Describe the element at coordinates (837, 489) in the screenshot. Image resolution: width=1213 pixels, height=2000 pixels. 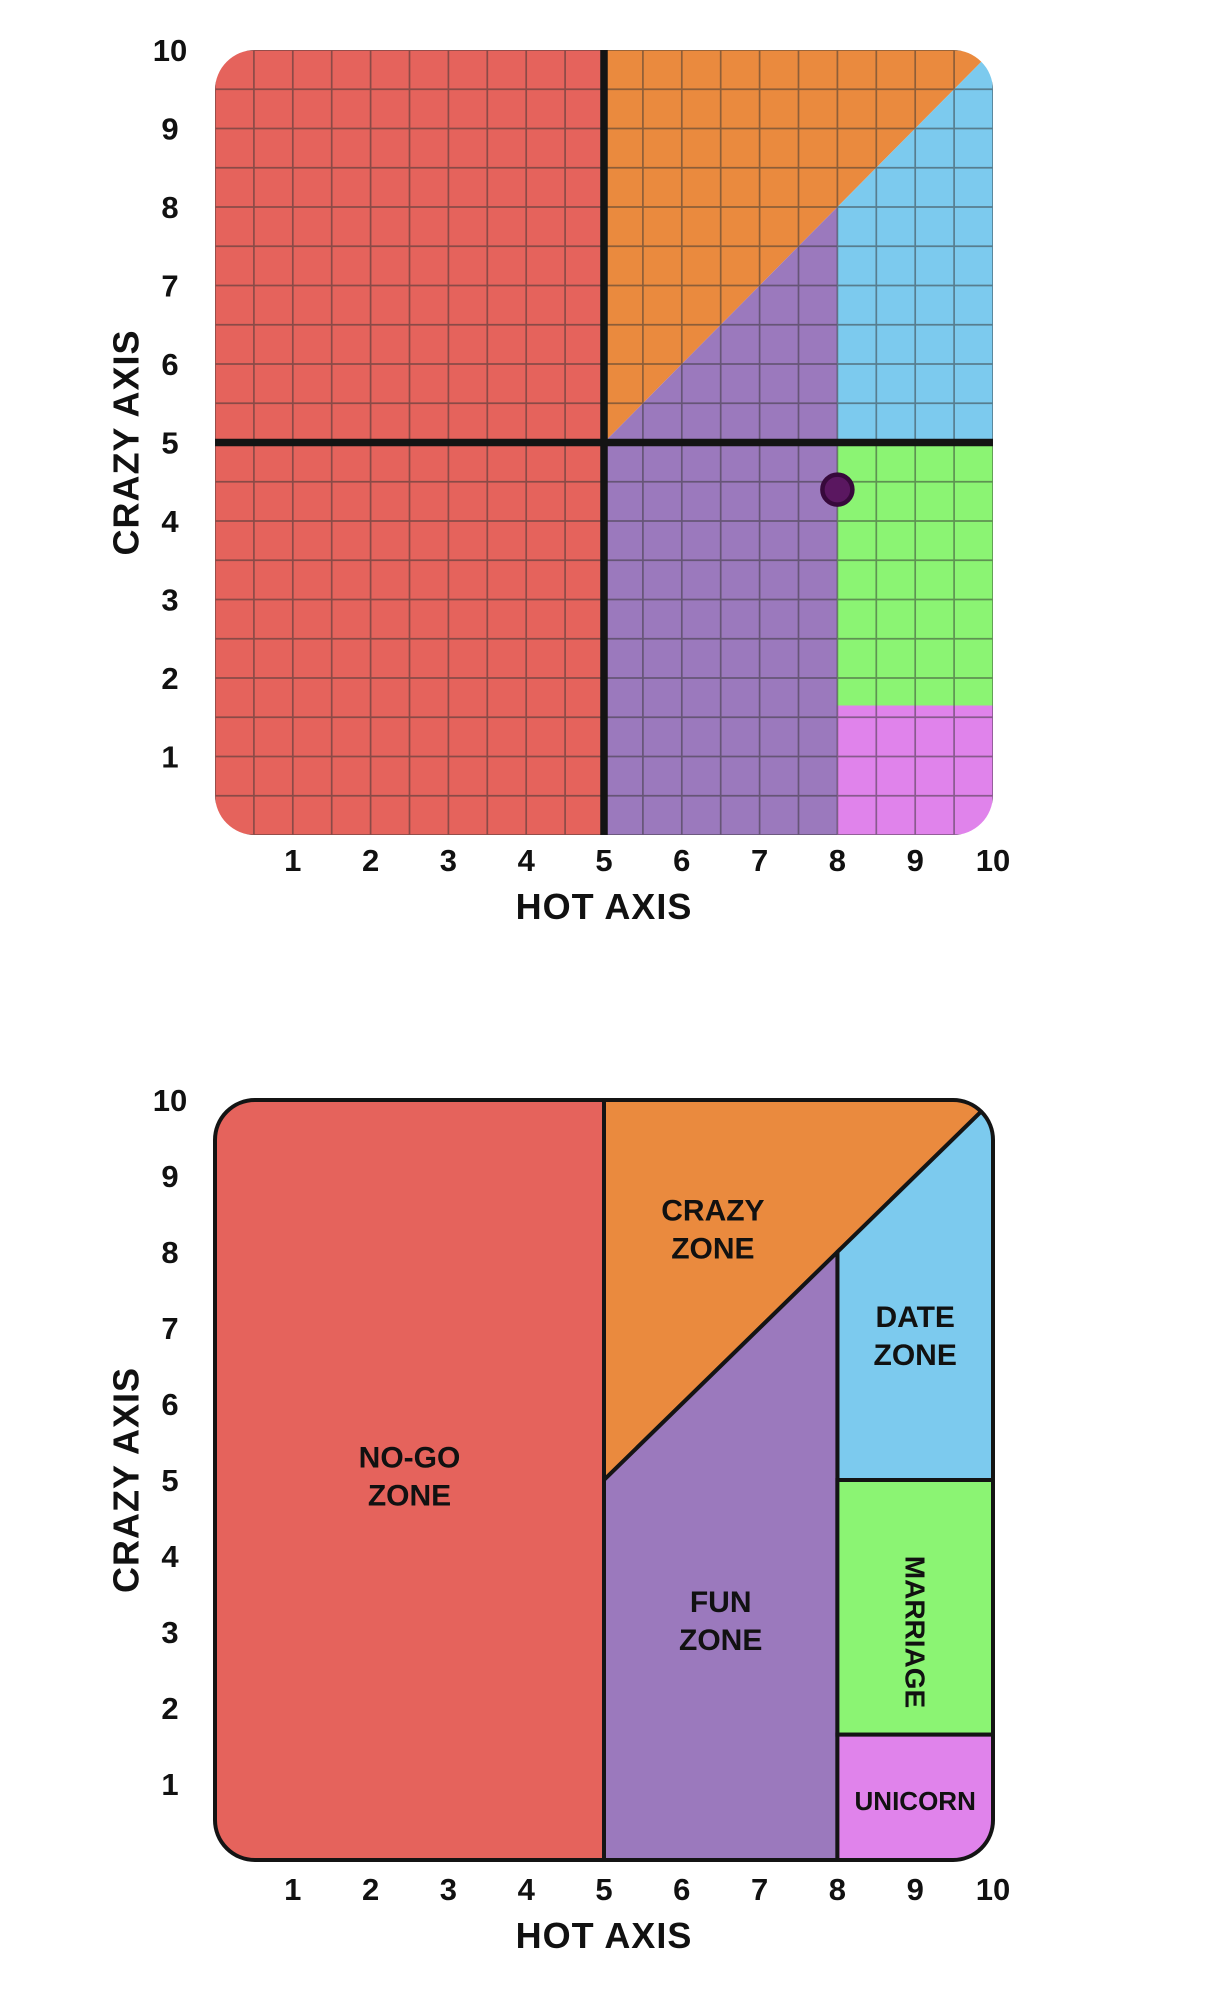
I see `data-point` at that location.